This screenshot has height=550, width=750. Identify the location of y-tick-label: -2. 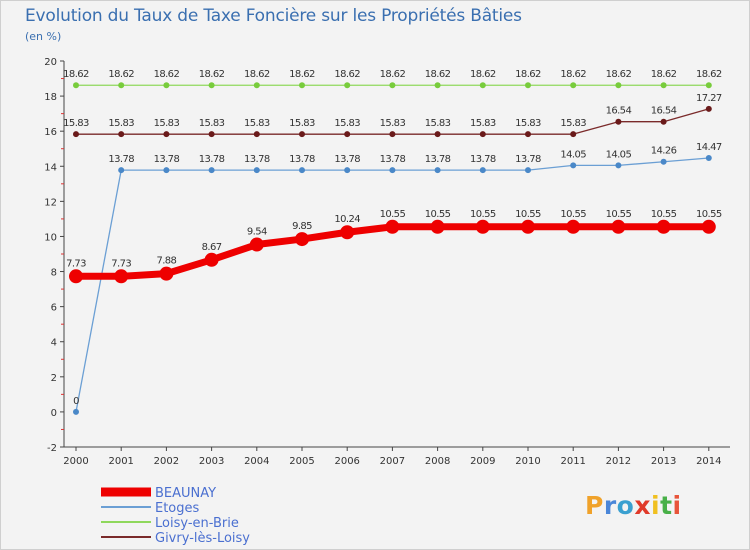
(52, 448).